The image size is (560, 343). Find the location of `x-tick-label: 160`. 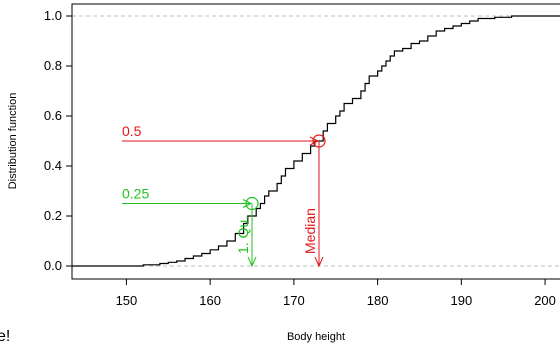

x-tick-label: 160 is located at coordinates (210, 300).